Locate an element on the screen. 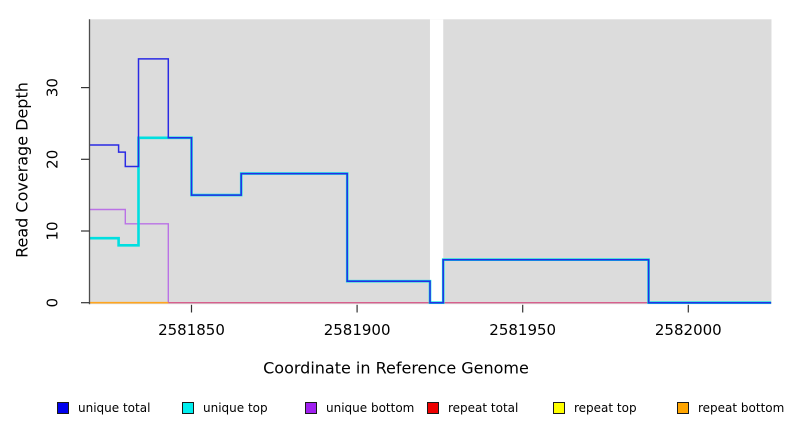  legend-item-unique-bottom: unique bottom is located at coordinates (360, 407).